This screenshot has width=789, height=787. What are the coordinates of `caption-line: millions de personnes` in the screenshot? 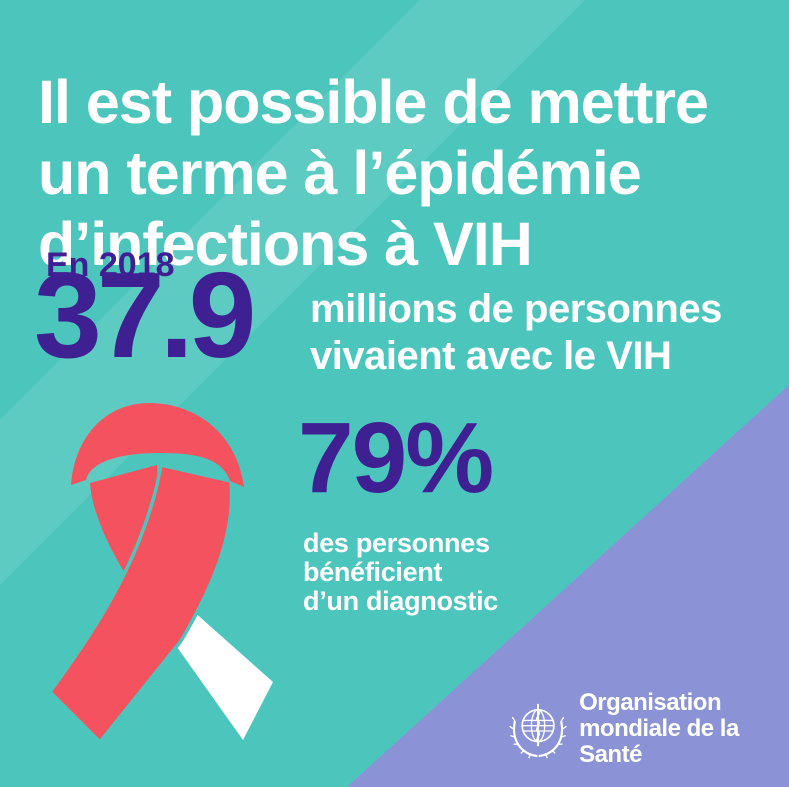 It's located at (516, 309).